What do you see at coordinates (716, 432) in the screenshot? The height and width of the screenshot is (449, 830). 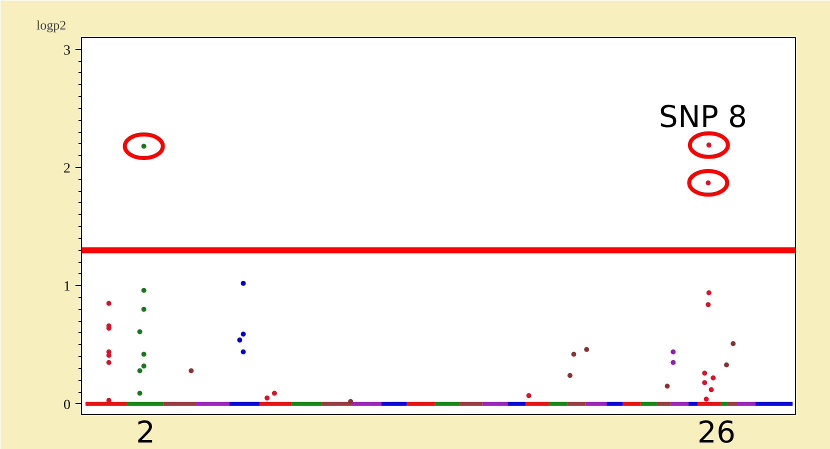 I see `x-tick-label: 26` at bounding box center [716, 432].